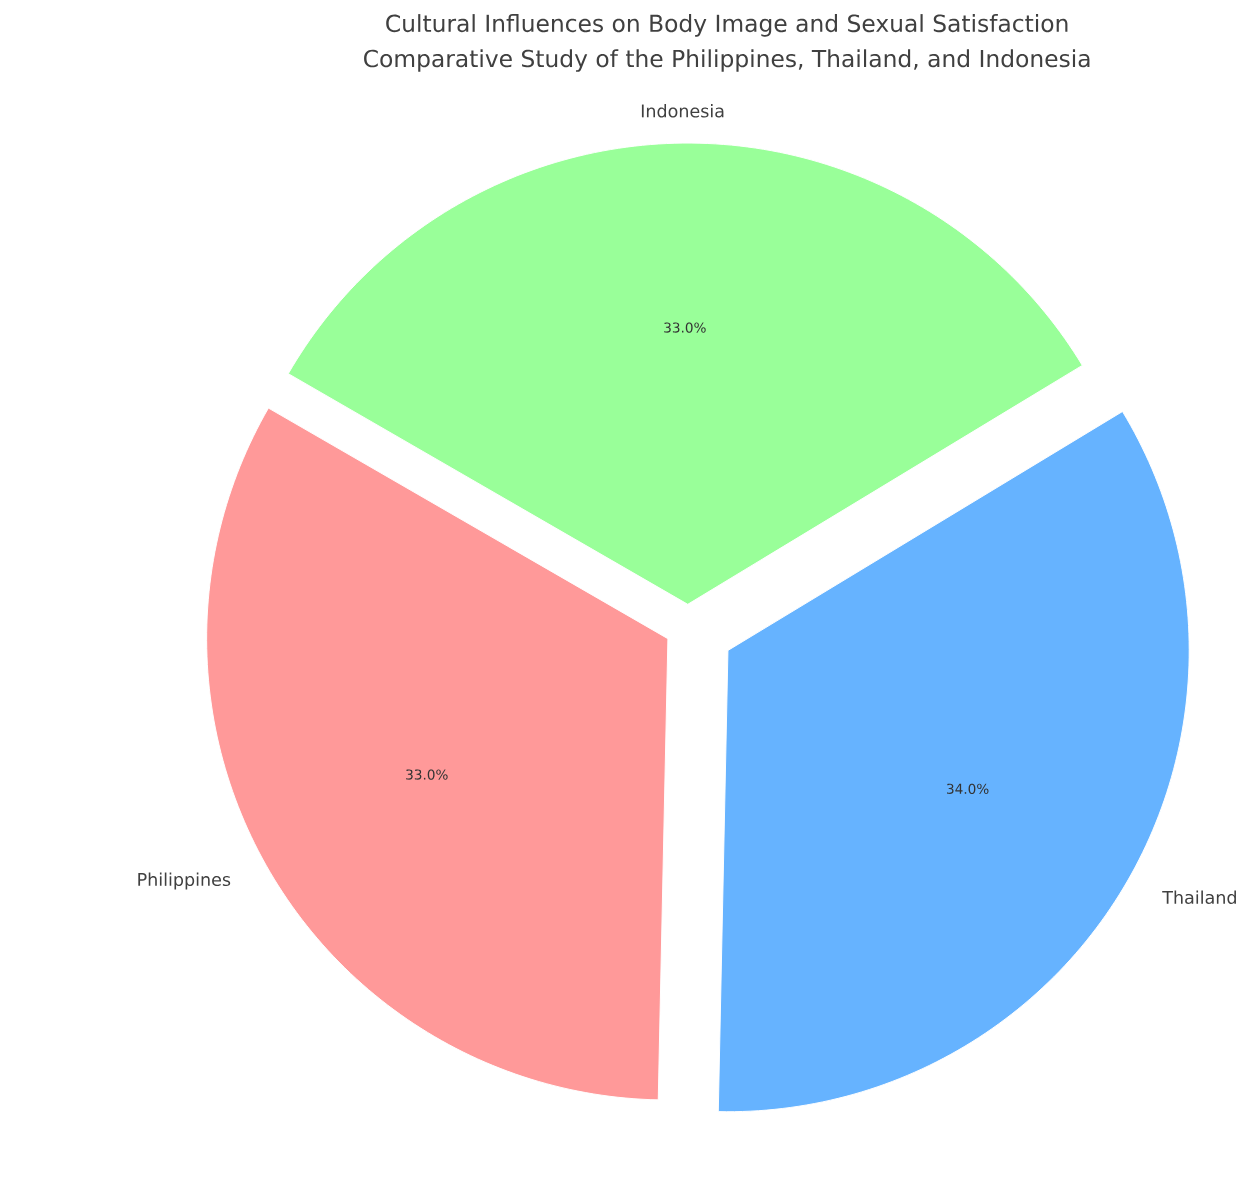  What do you see at coordinates (184, 881) in the screenshot?
I see `slice-label: Philippines` at bounding box center [184, 881].